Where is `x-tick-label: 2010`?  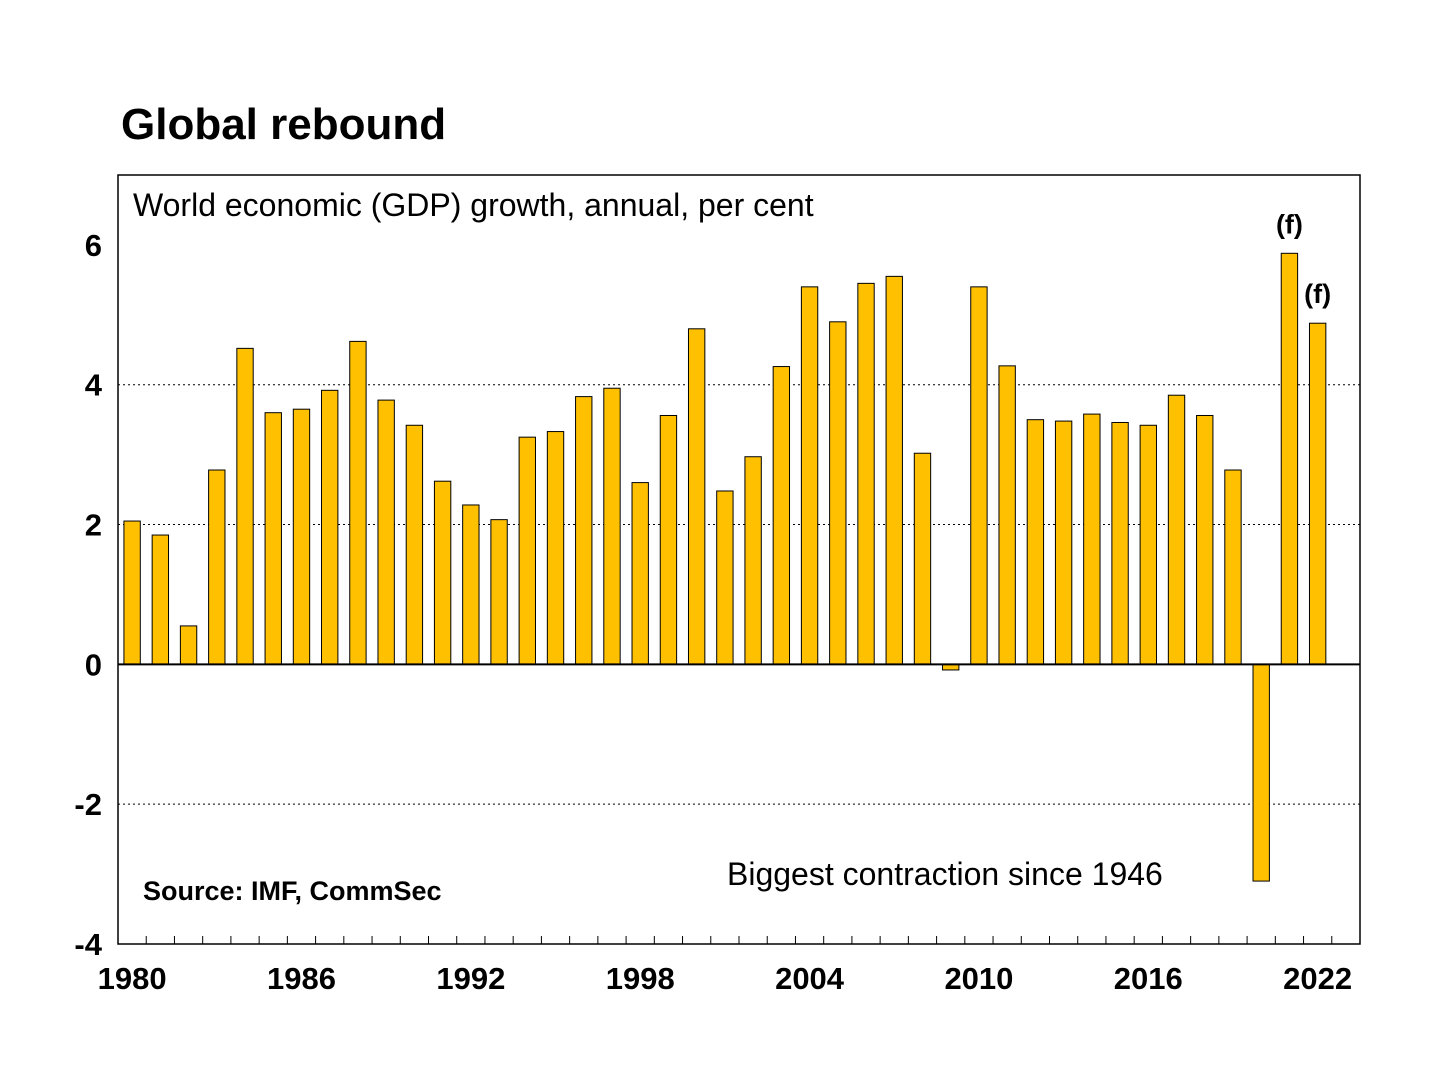
x-tick-label: 2010 is located at coordinates (978, 978).